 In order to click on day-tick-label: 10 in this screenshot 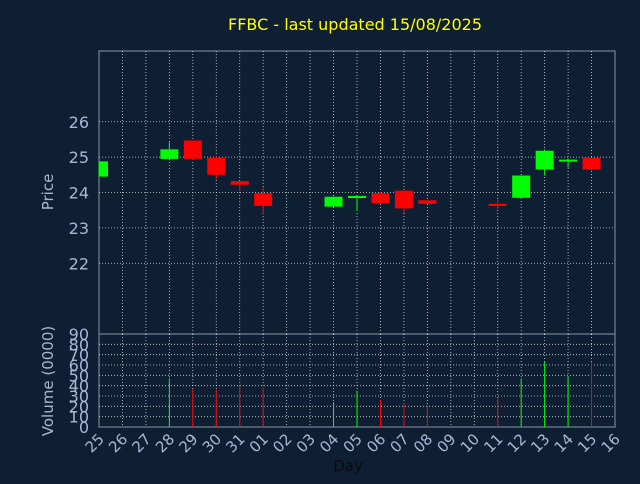, I will do `click(470, 443)`.